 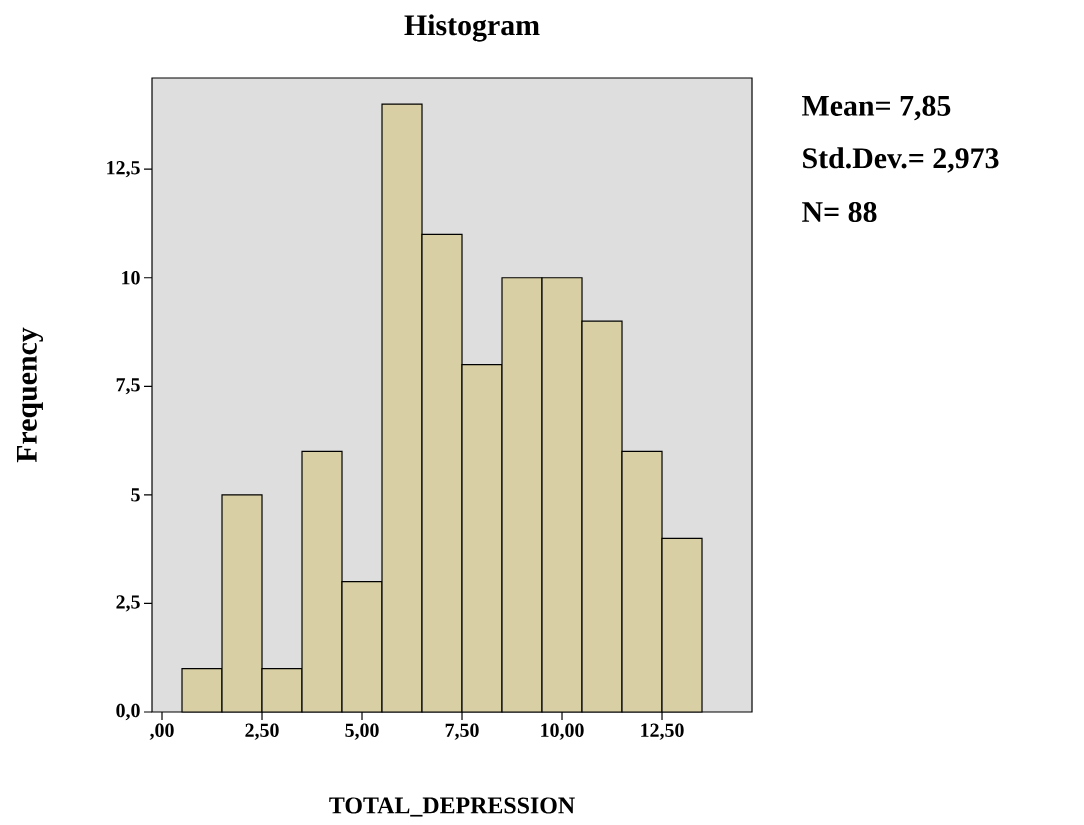 I want to click on x-axis-title: TOTAL_DEPRESSION, so click(x=452, y=807).